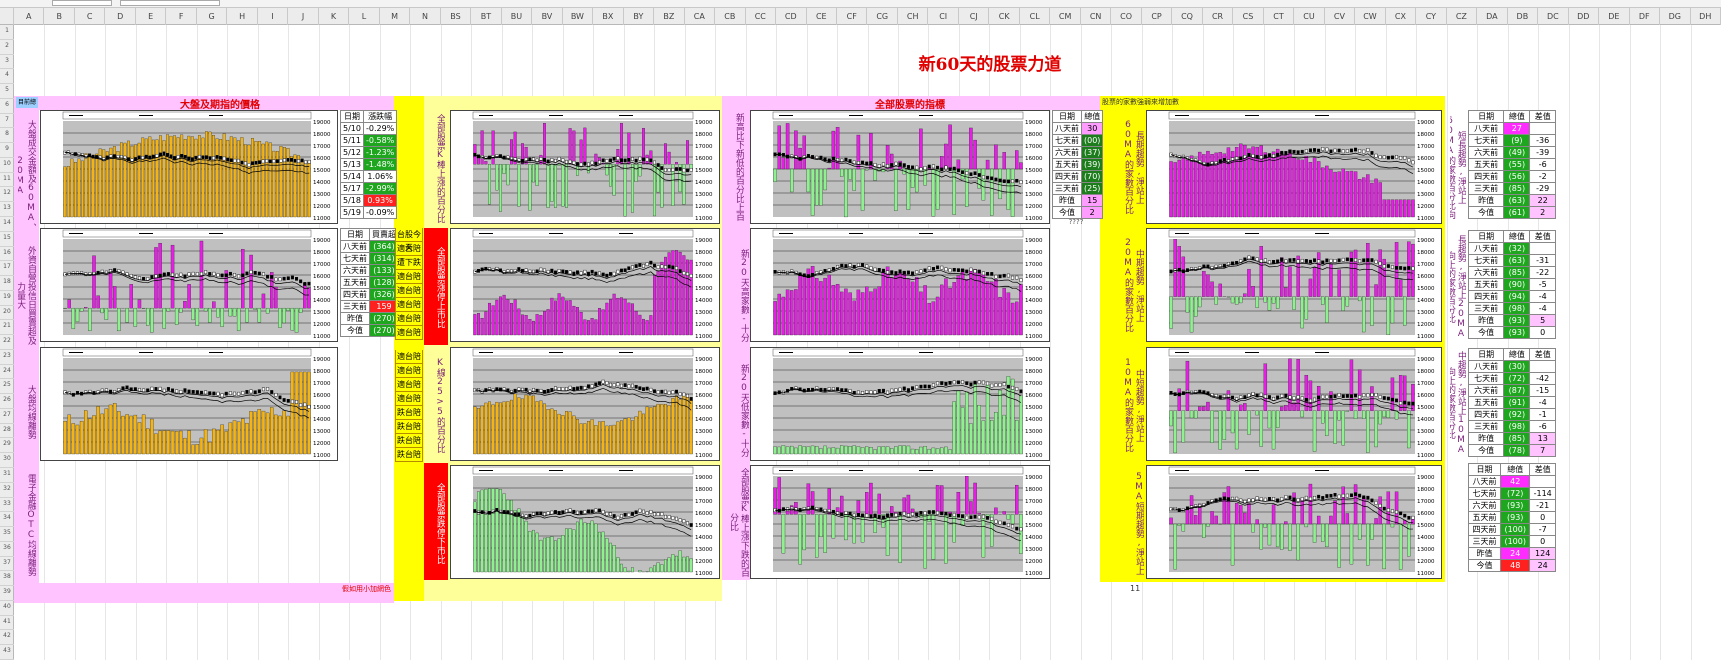 This screenshot has height=660, width=1721. What do you see at coordinates (456, 16) in the screenshot?
I see `column-header-BS: BS` at bounding box center [456, 16].